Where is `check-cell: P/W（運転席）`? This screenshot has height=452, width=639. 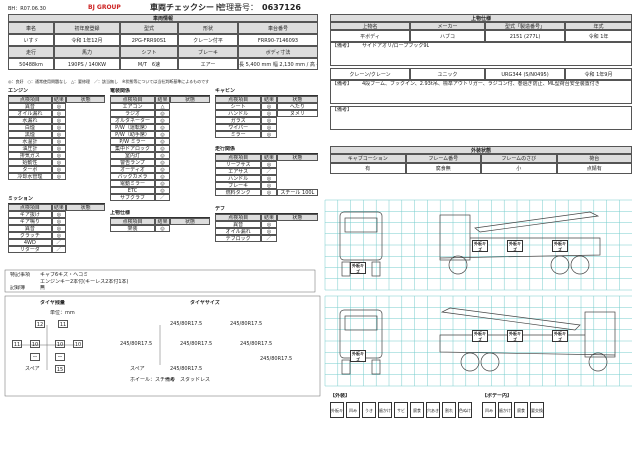
check-cell: P/W（運転席） is located at coordinates (132, 127).